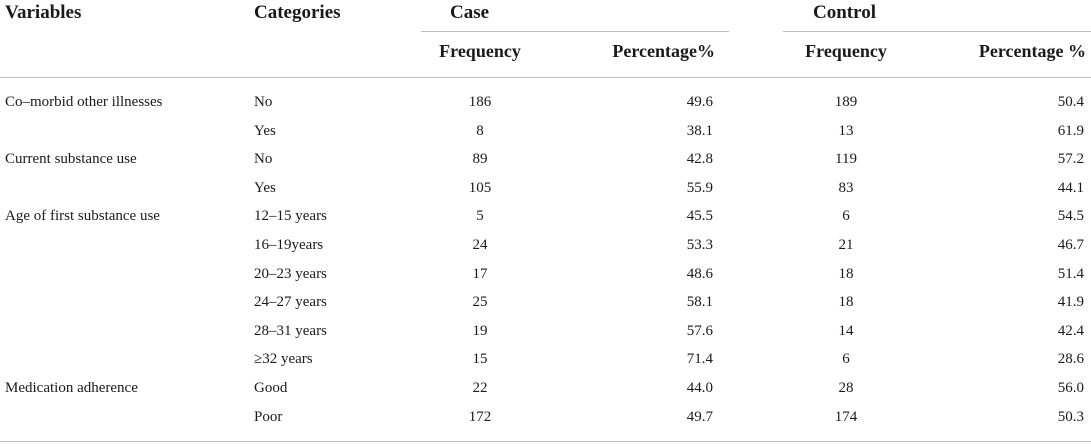 The height and width of the screenshot is (447, 1091). I want to click on header-control-percentage: Percentage %, so click(1032, 51).